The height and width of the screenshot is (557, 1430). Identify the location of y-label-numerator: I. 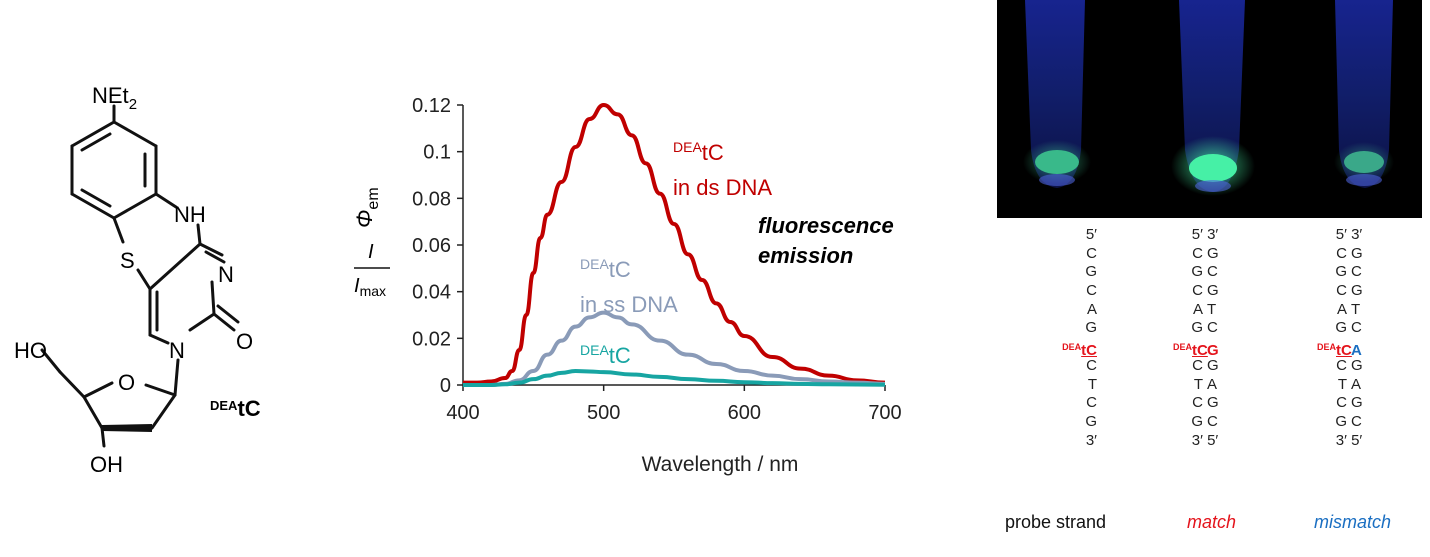
(371, 252).